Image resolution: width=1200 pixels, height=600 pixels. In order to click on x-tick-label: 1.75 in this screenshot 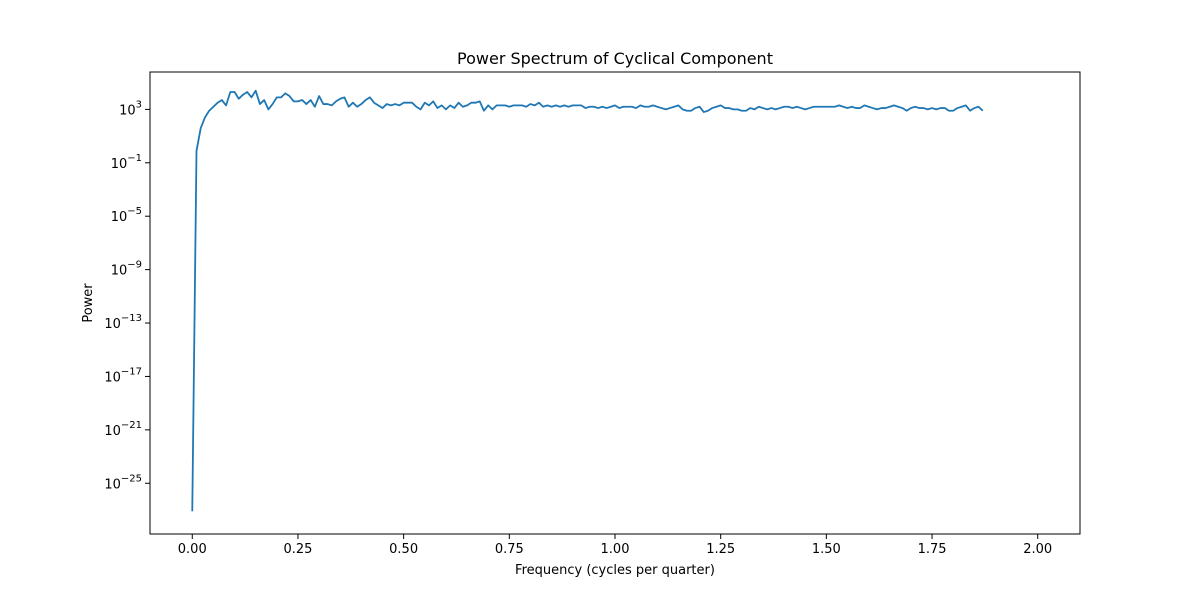, I will do `click(932, 549)`.